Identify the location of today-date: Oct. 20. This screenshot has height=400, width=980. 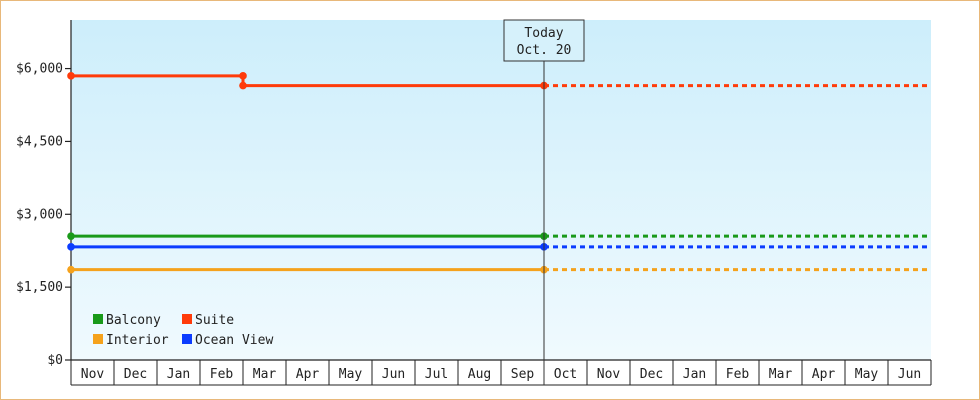
(544, 50).